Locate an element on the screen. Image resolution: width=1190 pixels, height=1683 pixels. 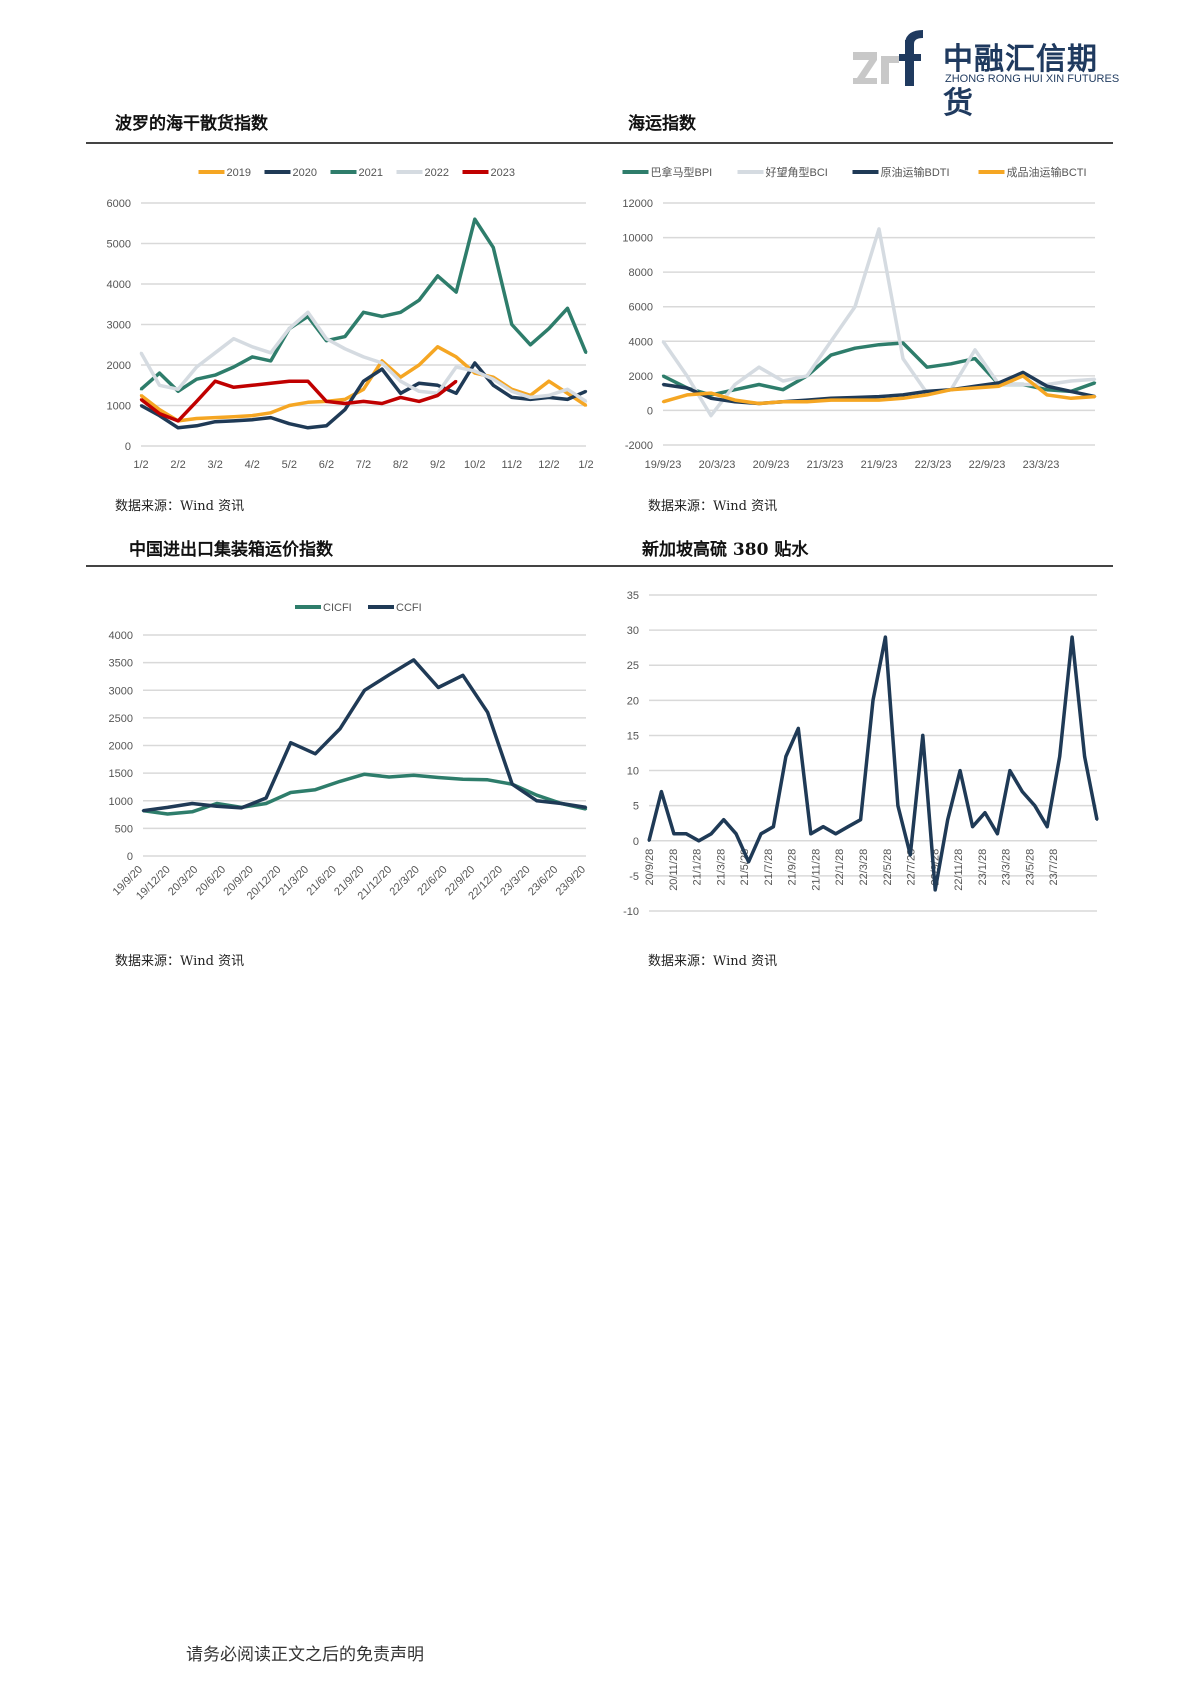
legend-label: 好望角型BCI is located at coordinates (797, 172).